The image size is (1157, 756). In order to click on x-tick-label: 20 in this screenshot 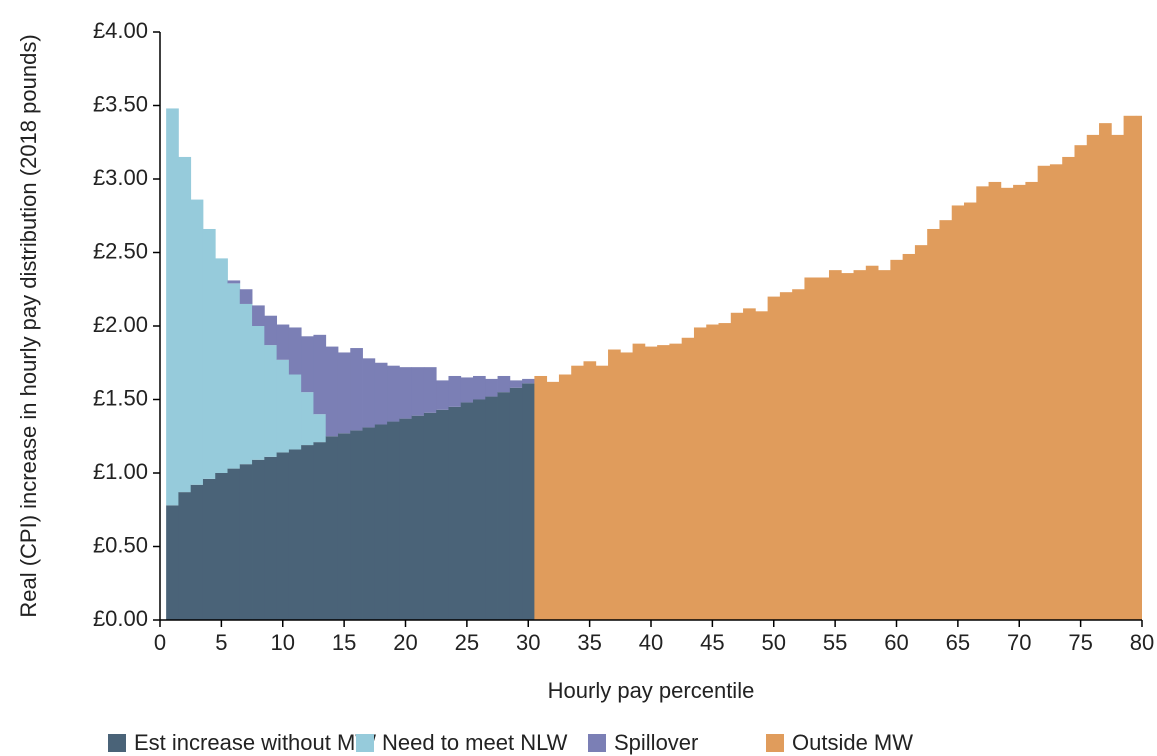, I will do `click(405, 642)`.